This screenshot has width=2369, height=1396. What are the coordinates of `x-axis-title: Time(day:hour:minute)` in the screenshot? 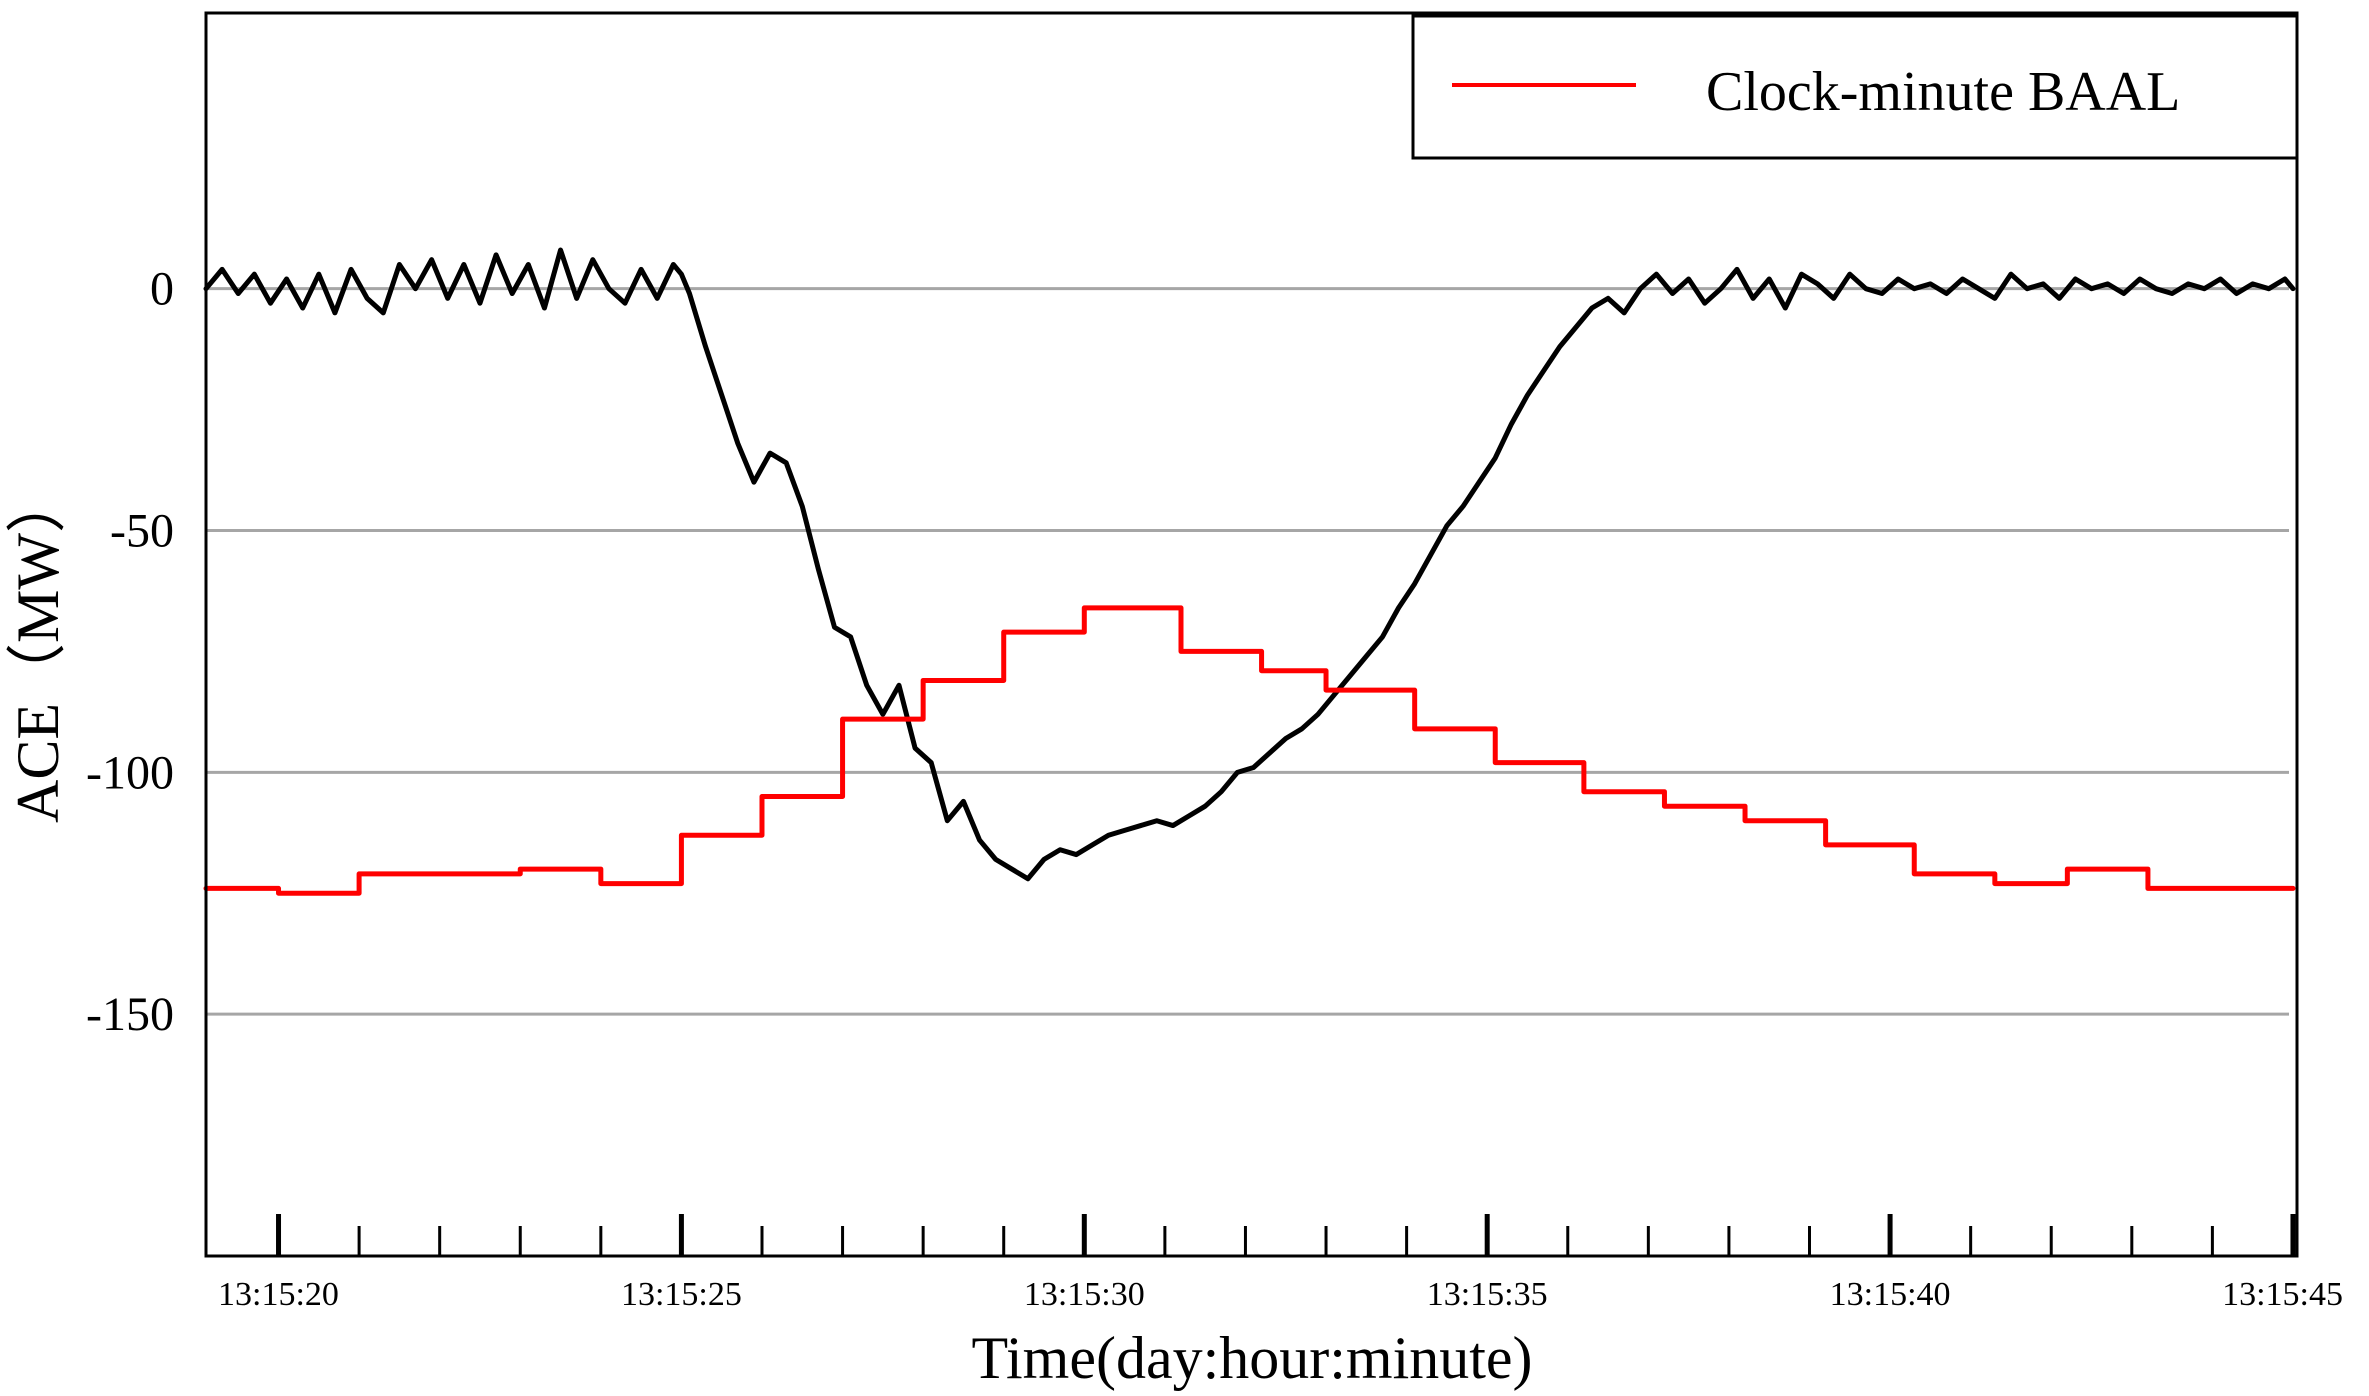 It's located at (1251, 1358).